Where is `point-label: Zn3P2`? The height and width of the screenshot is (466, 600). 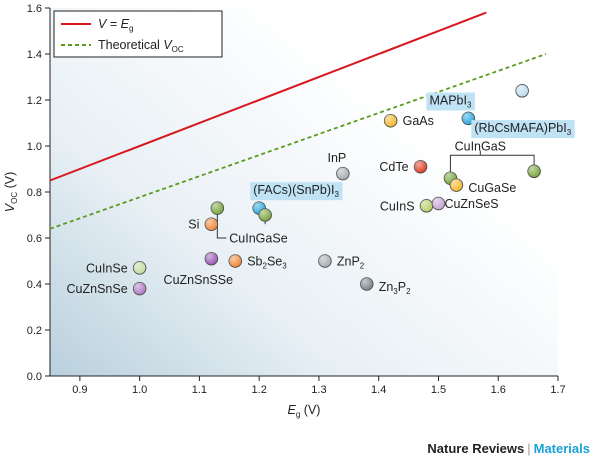
point-label: Zn3P2 is located at coordinates (395, 288).